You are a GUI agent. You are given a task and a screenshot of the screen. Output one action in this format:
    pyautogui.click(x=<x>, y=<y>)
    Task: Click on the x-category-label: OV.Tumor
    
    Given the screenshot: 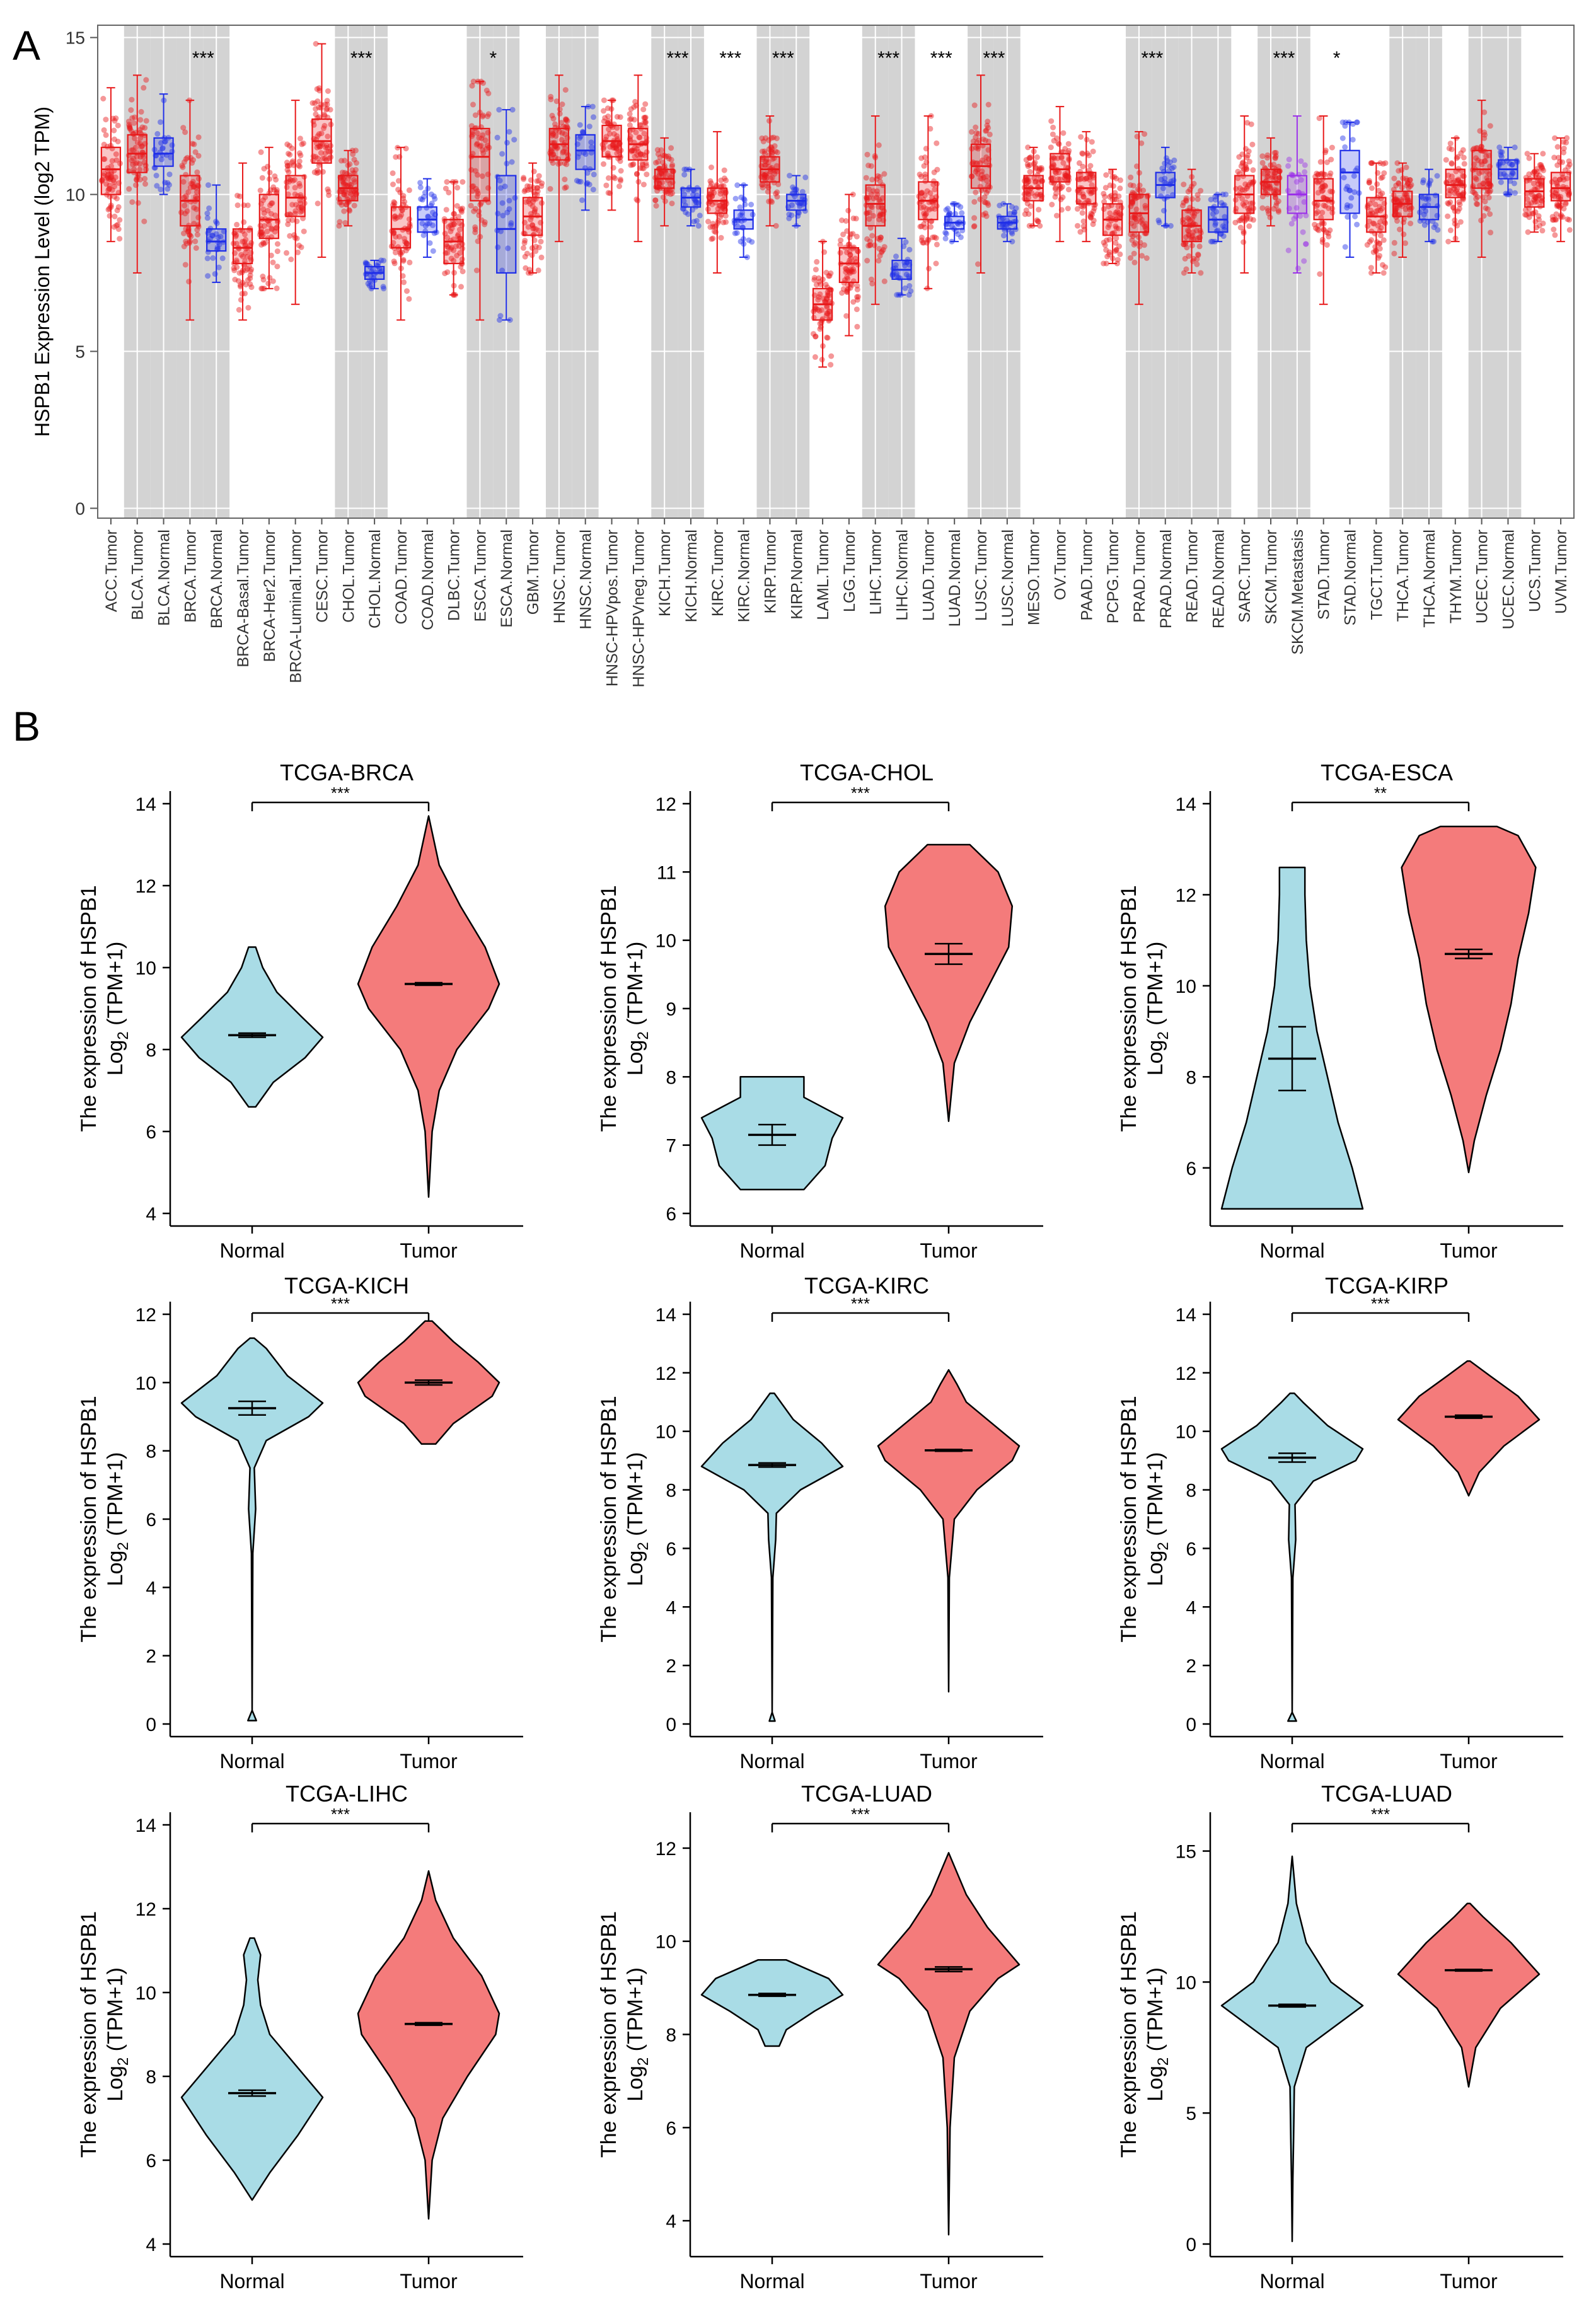 What is the action you would take?
    pyautogui.click(x=1060, y=564)
    